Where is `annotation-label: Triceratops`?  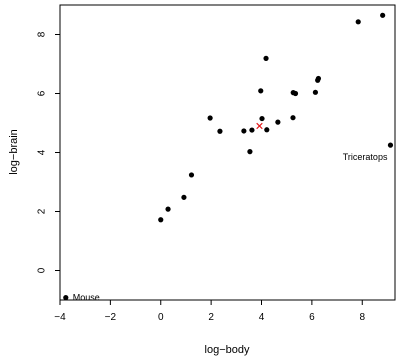 annotation-label: Triceratops is located at coordinates (365, 157).